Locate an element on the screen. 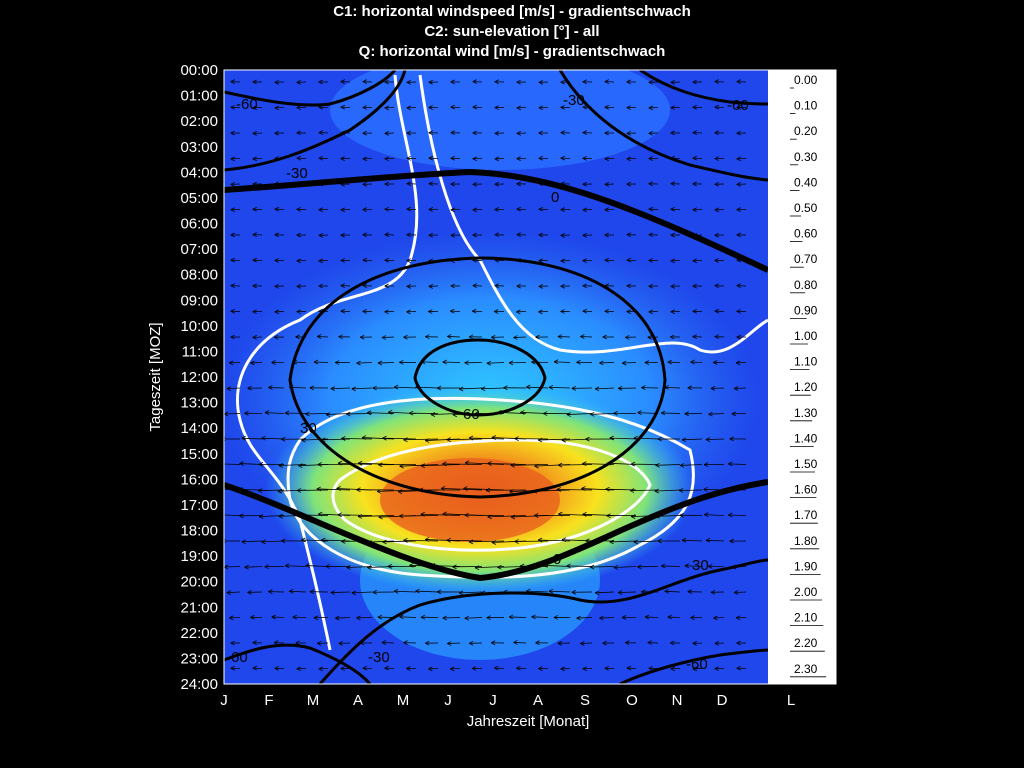 The width and height of the screenshot is (1024, 768). sun-elevation-neg60-contour-top-left is located at coordinates (310, 88).